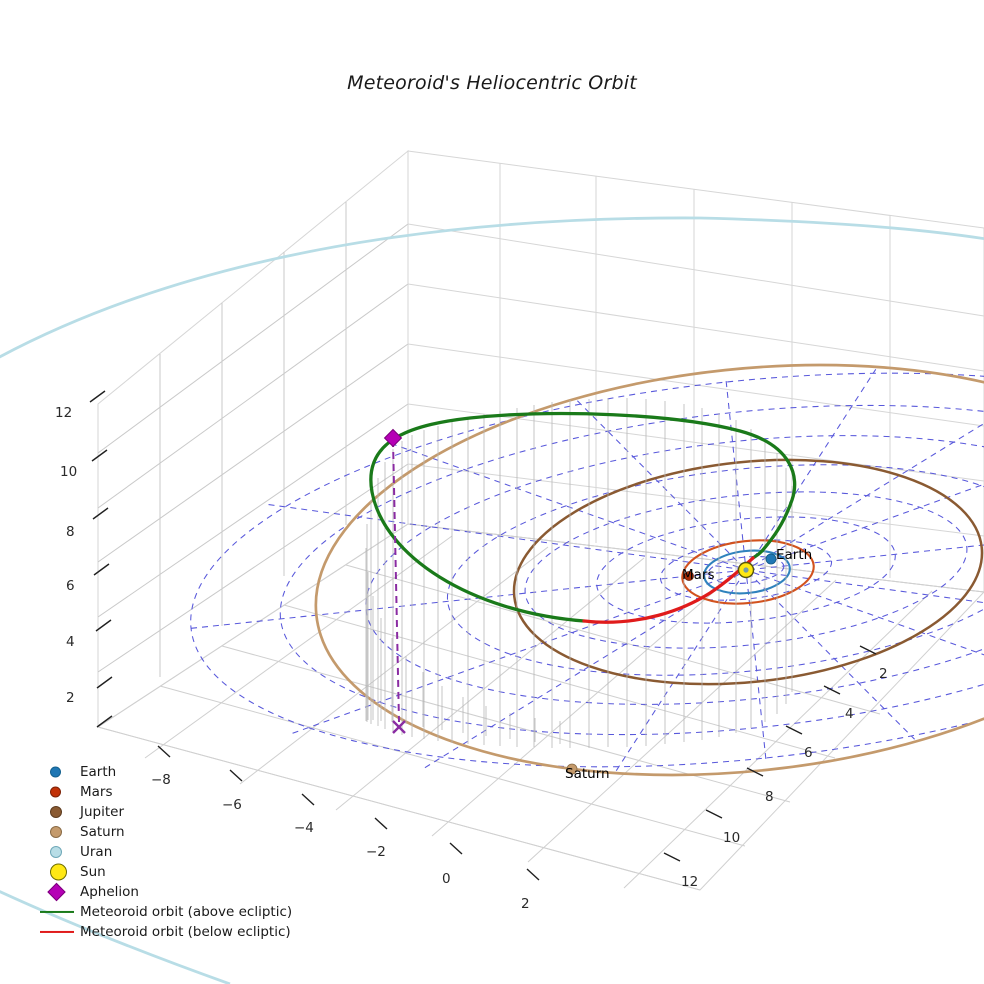  Describe the element at coordinates (186, 772) in the screenshot. I see `legend-item-earth: Earth` at that location.